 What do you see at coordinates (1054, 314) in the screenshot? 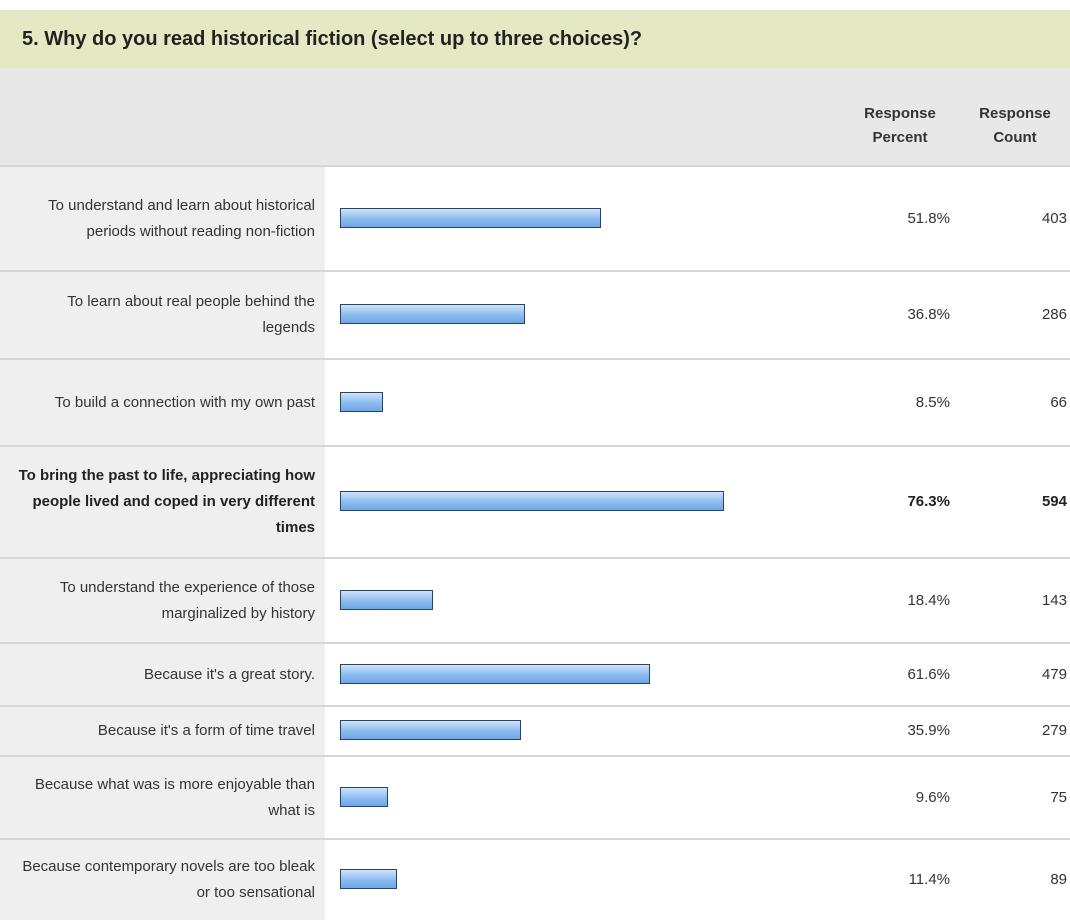
I see `response-count: 286` at bounding box center [1054, 314].